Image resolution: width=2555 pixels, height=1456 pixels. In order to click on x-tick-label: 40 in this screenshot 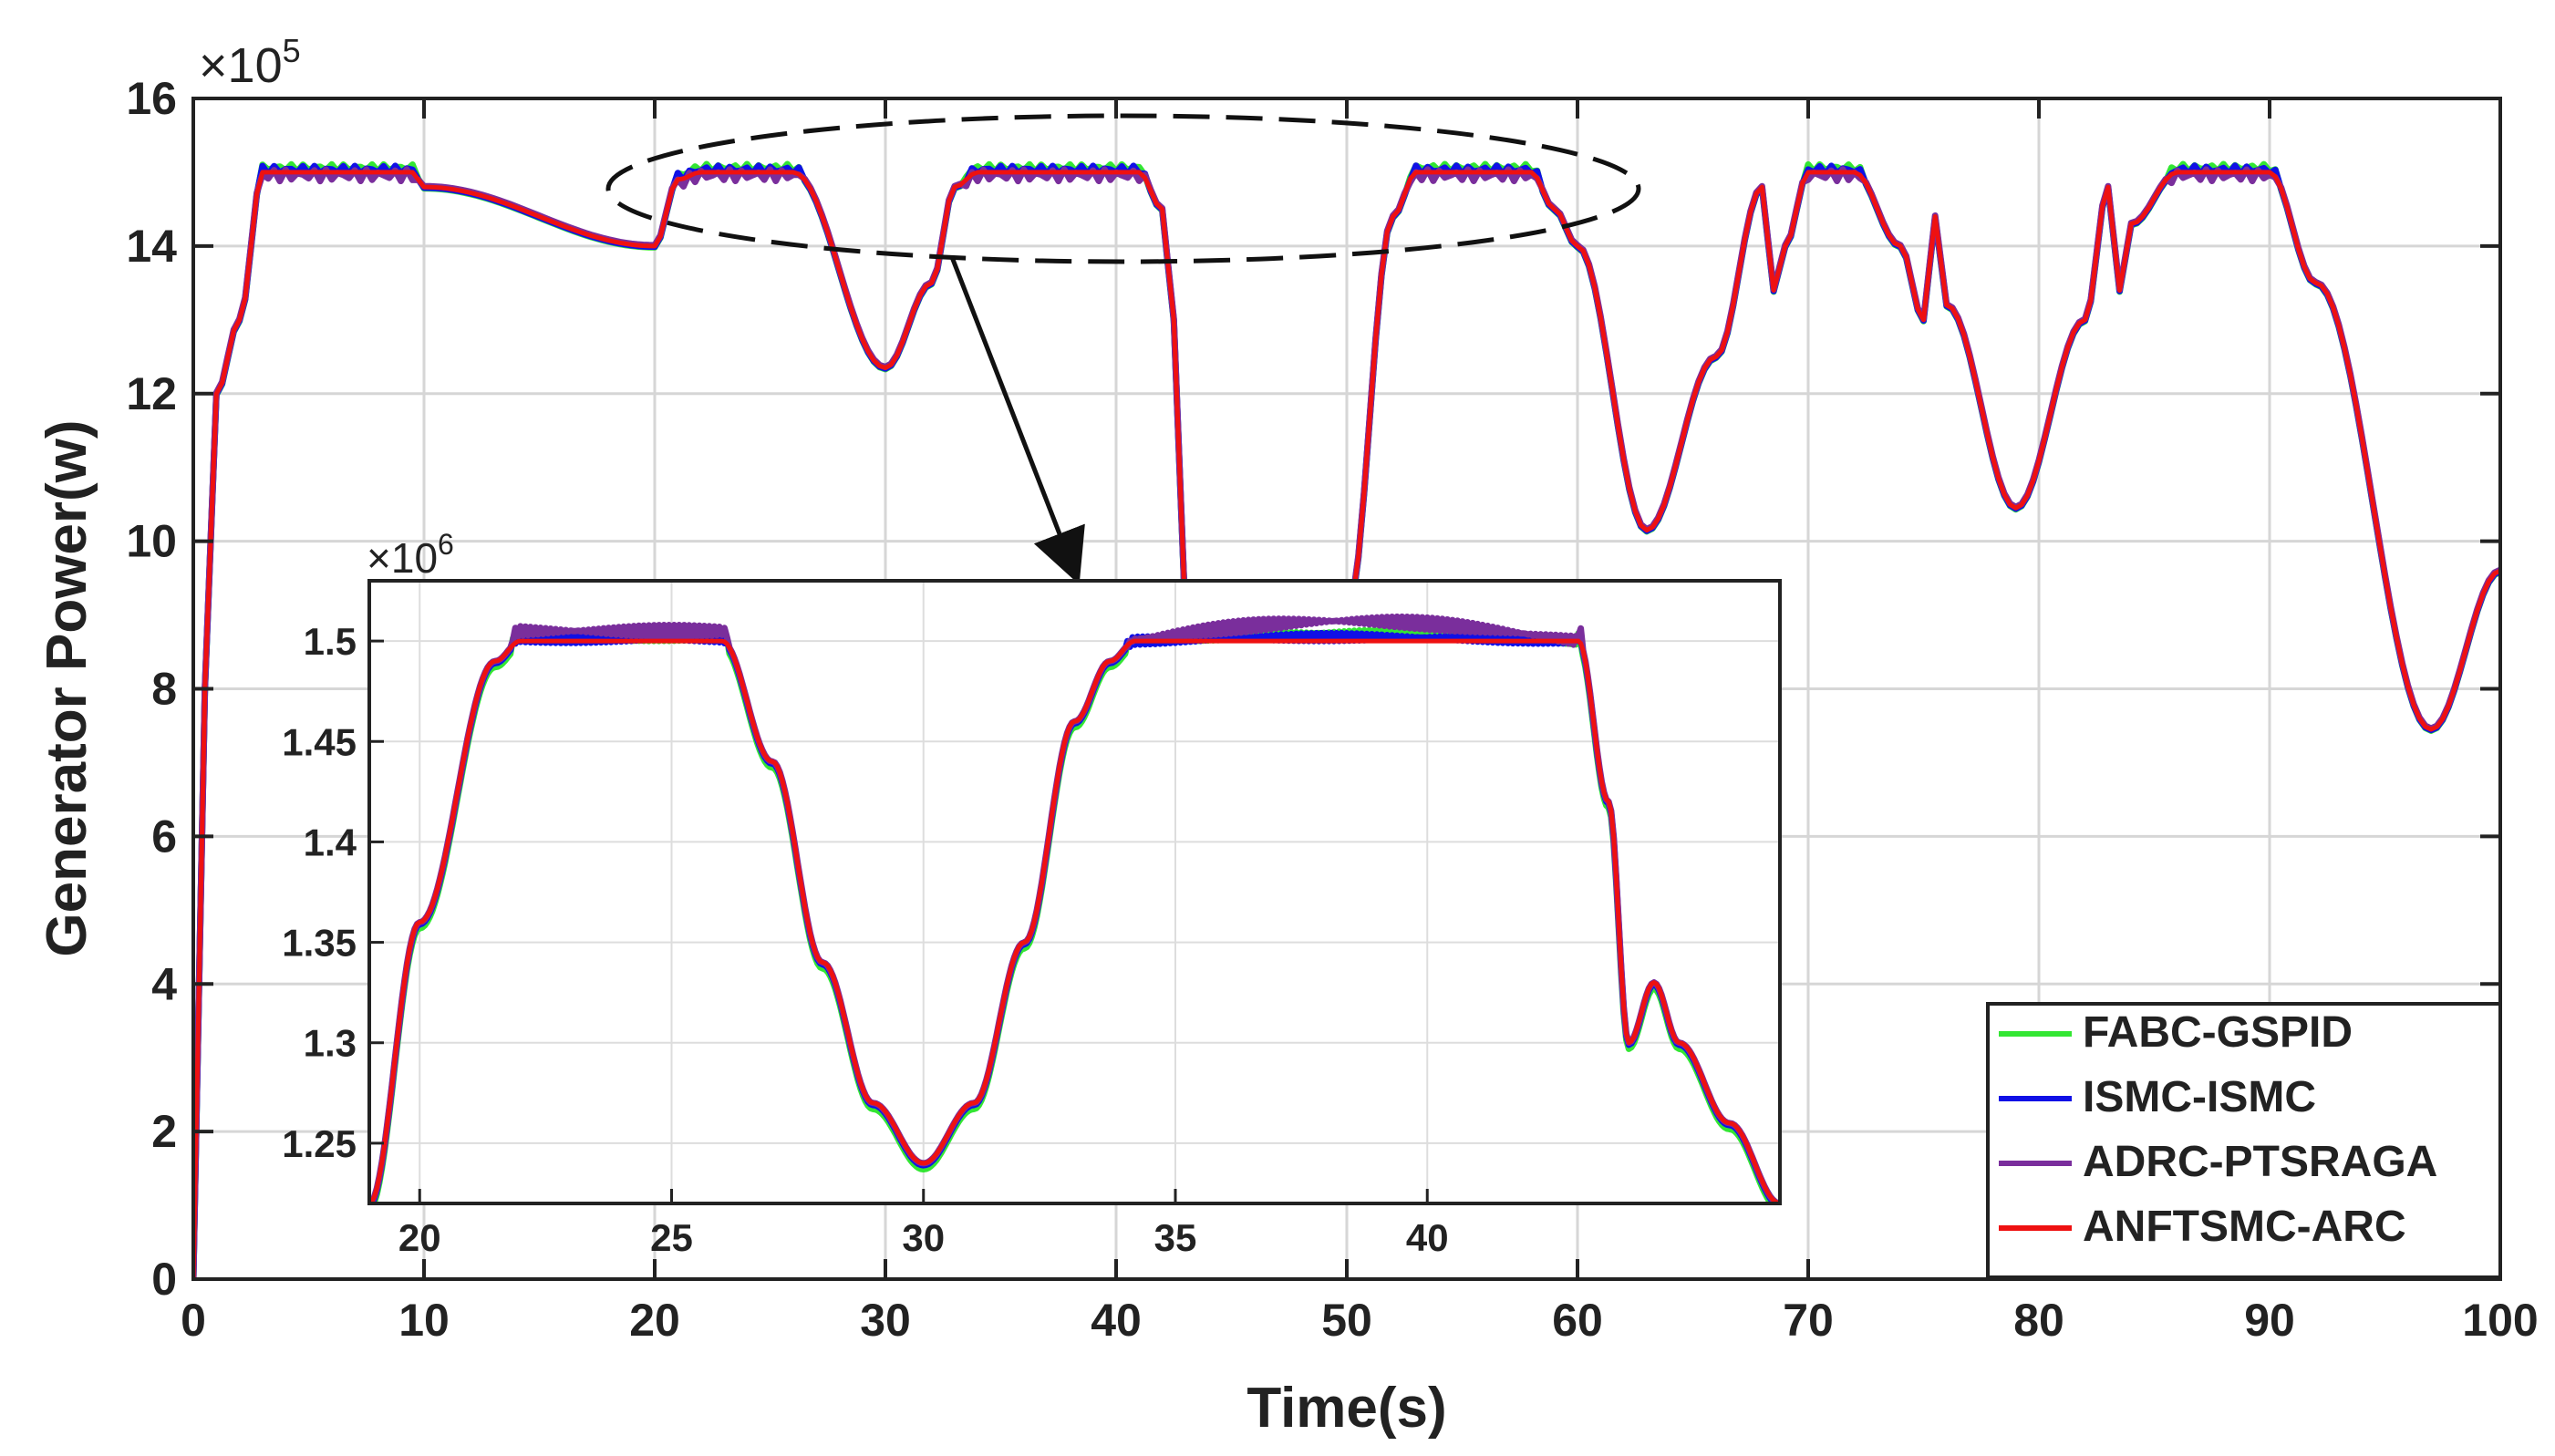, I will do `click(1116, 1321)`.